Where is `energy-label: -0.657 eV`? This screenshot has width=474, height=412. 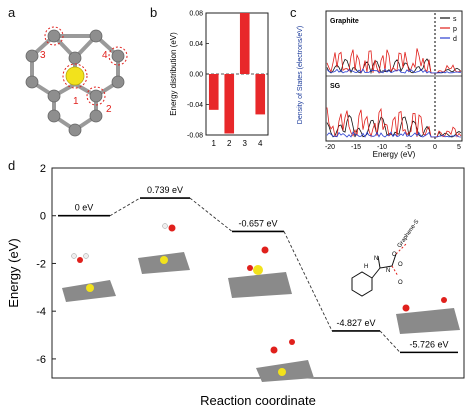
energy-label: -0.657 eV is located at coordinates (257, 223).